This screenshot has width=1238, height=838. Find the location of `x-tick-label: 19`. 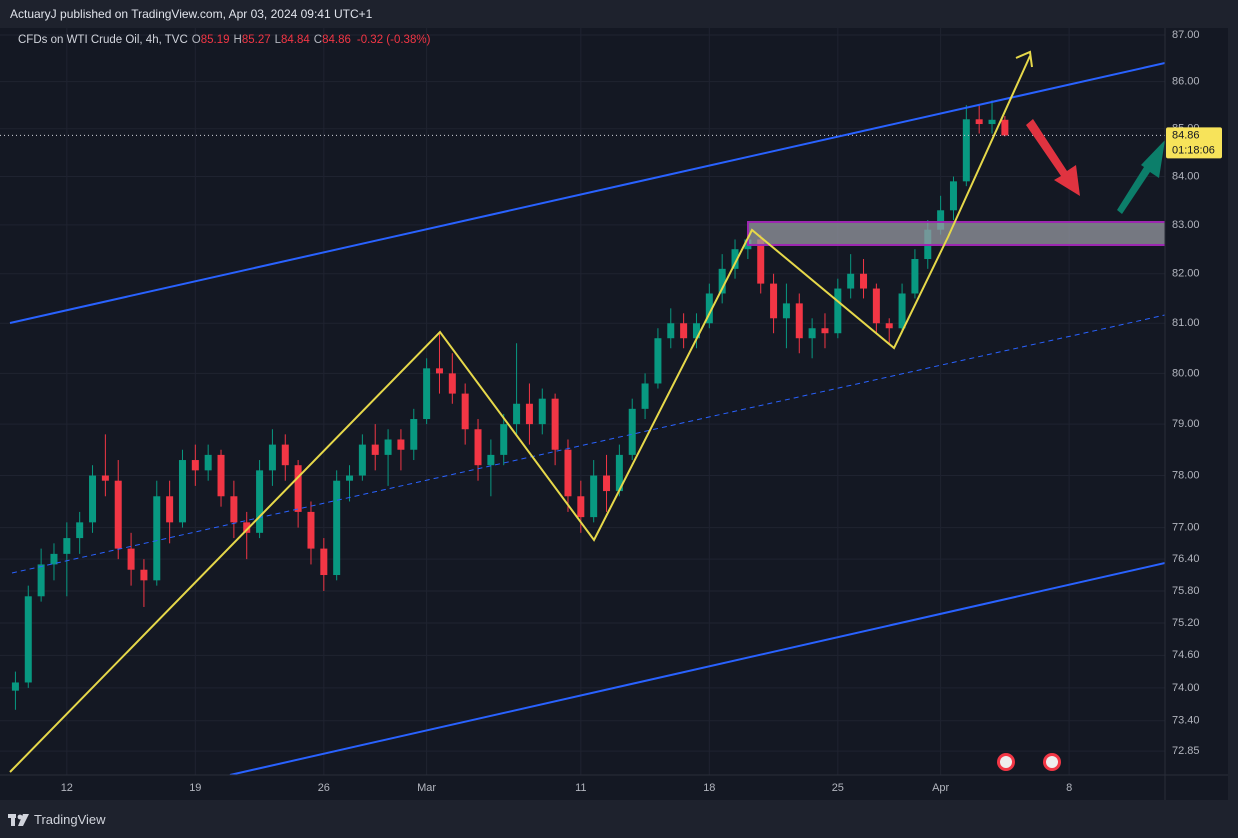

x-tick-label: 19 is located at coordinates (195, 788).